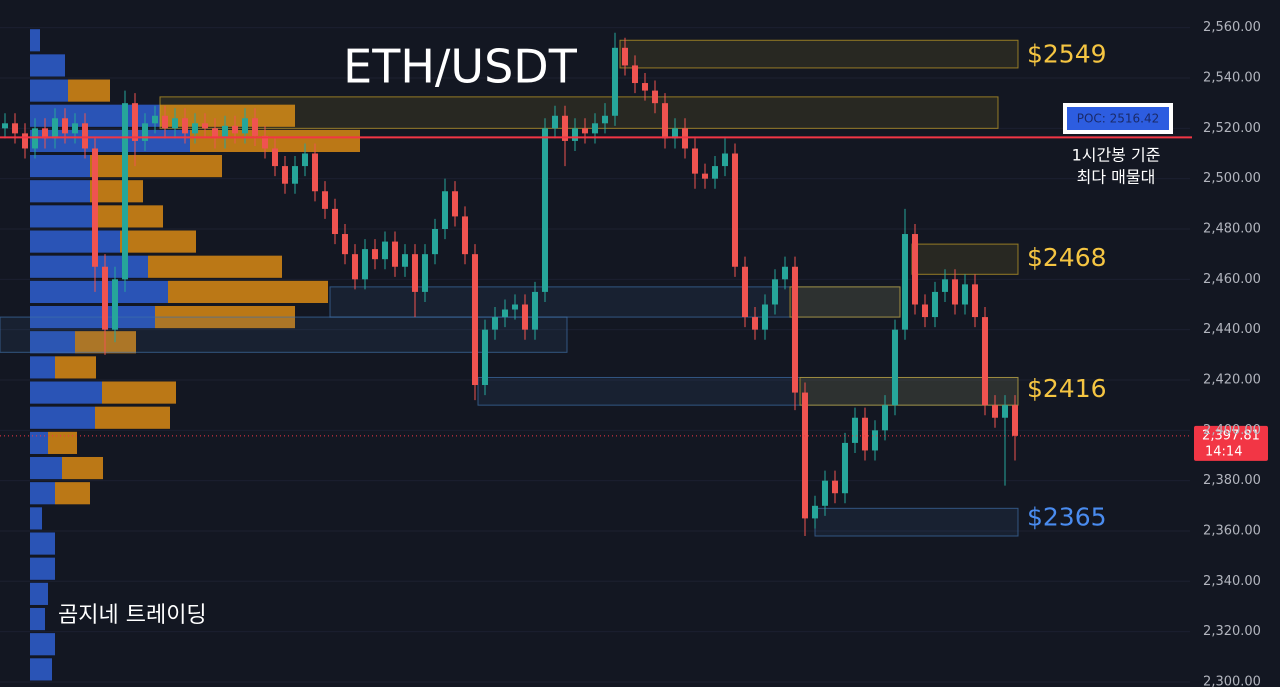  Describe the element at coordinates (1232, 329) in the screenshot. I see `y-tick-label: 2,440.00` at that location.